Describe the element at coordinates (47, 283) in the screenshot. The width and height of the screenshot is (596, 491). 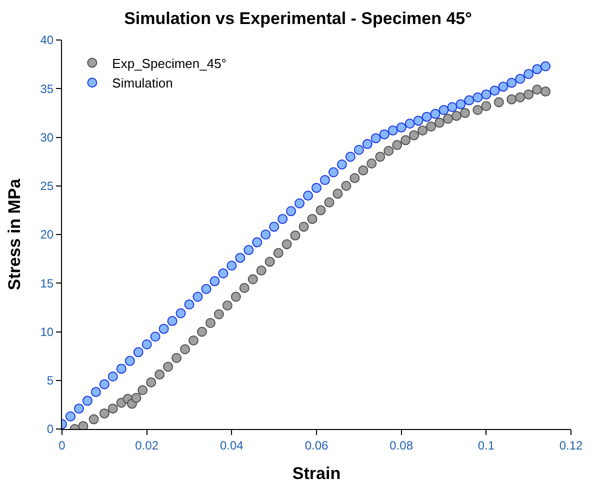
I see `y-tick-label: 15` at that location.